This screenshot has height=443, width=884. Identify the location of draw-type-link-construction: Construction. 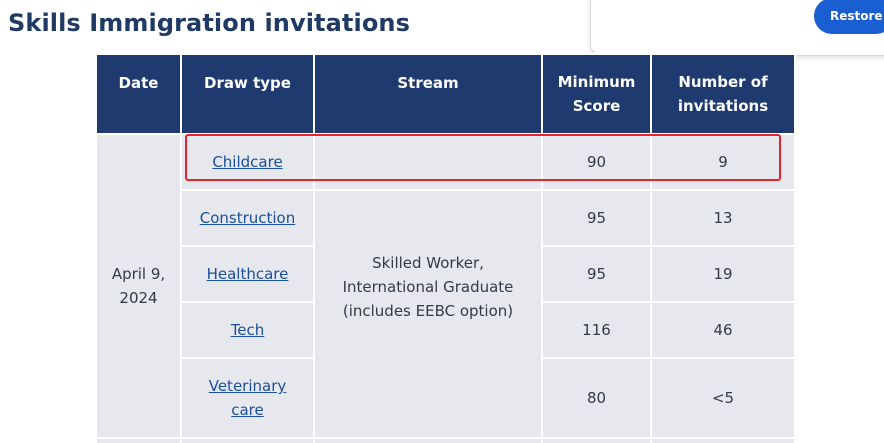
(247, 218).